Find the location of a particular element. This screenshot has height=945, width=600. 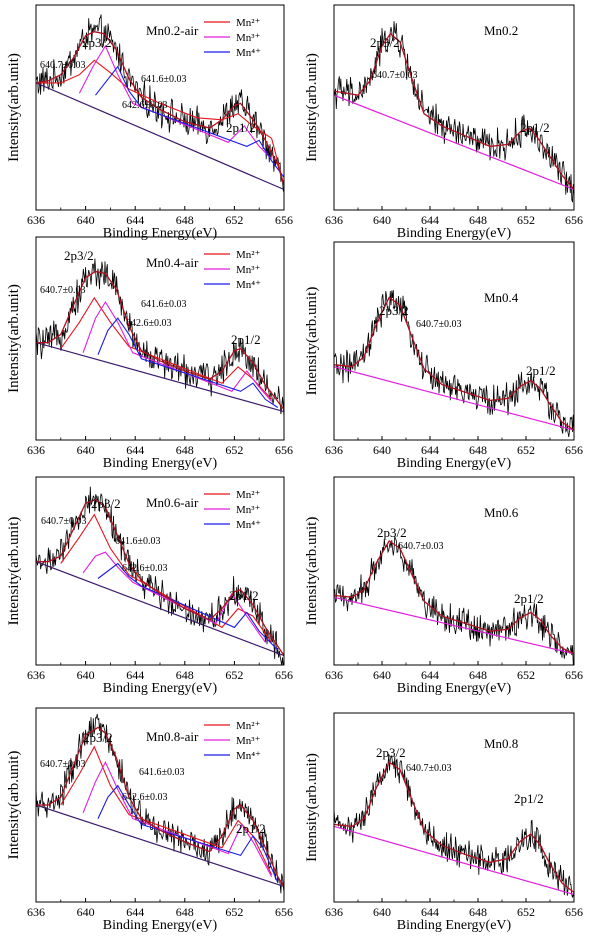

panel-title: Mn0.6-air is located at coordinates (172, 502).